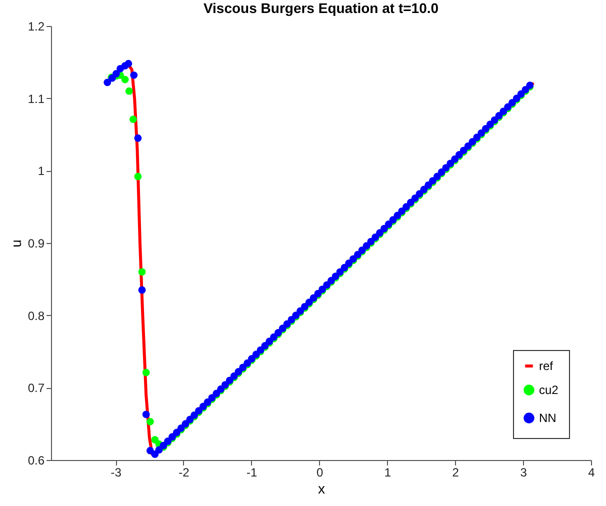  What do you see at coordinates (456, 473) in the screenshot?
I see `x-tick-label: 2` at bounding box center [456, 473].